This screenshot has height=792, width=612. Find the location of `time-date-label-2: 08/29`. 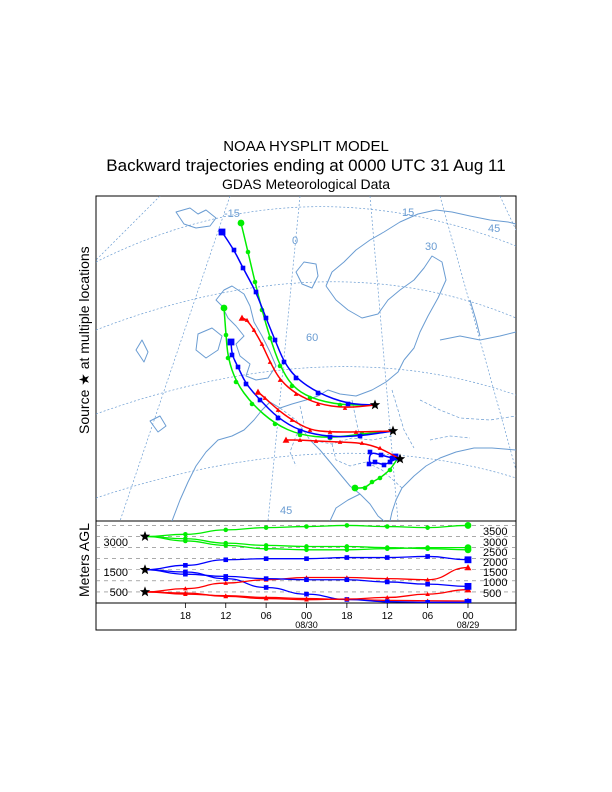

time-date-label-2: 08/29 is located at coordinates (468, 625).